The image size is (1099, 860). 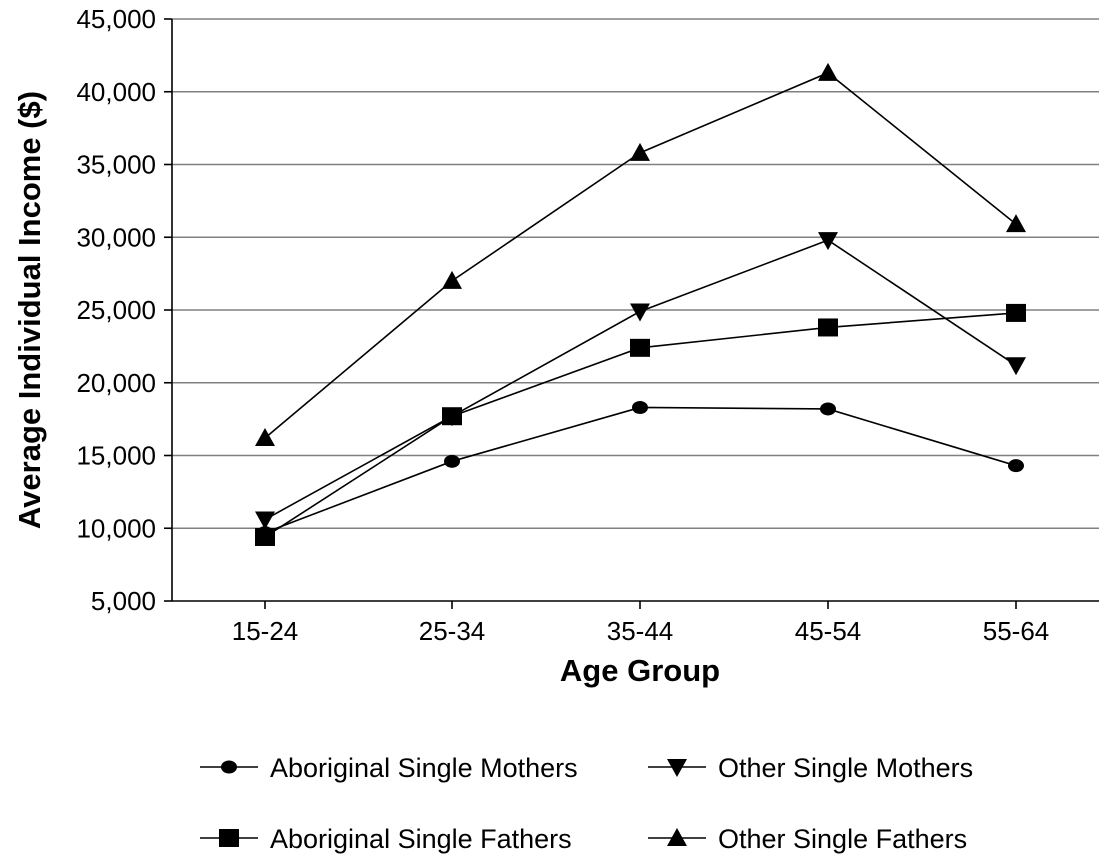 I want to click on x-tick-label: 15-24, so click(x=265, y=631).